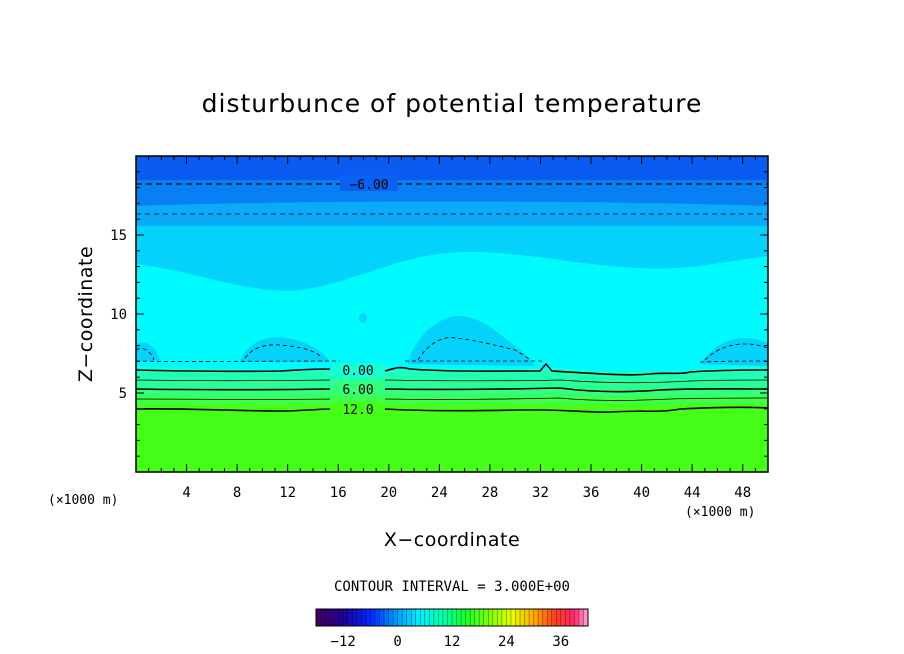 The height and width of the screenshot is (654, 904). What do you see at coordinates (540, 493) in the screenshot?
I see `x-tick-label: 32` at bounding box center [540, 493].